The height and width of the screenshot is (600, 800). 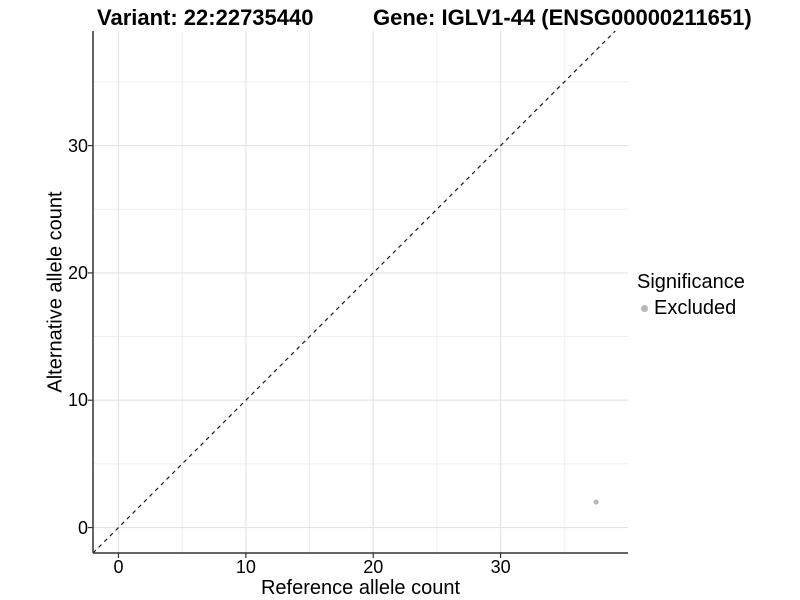 What do you see at coordinates (373, 567) in the screenshot?
I see `x-tick-label: 20` at bounding box center [373, 567].